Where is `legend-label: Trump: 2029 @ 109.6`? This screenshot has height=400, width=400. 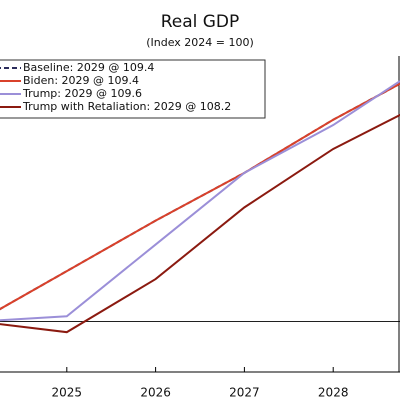
legend-label: Trump: 2029 @ 109.6 is located at coordinates (82, 93).